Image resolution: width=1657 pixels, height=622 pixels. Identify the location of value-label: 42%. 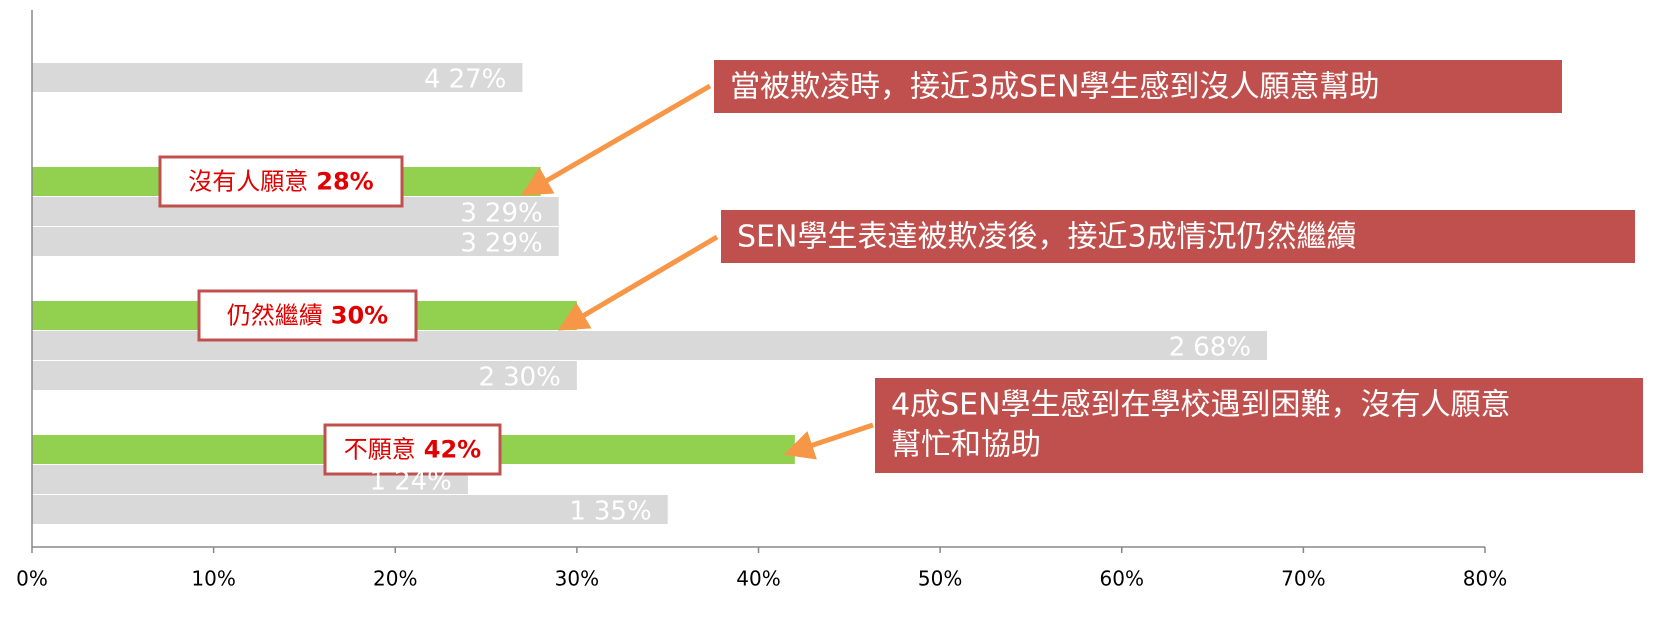
(452, 450).